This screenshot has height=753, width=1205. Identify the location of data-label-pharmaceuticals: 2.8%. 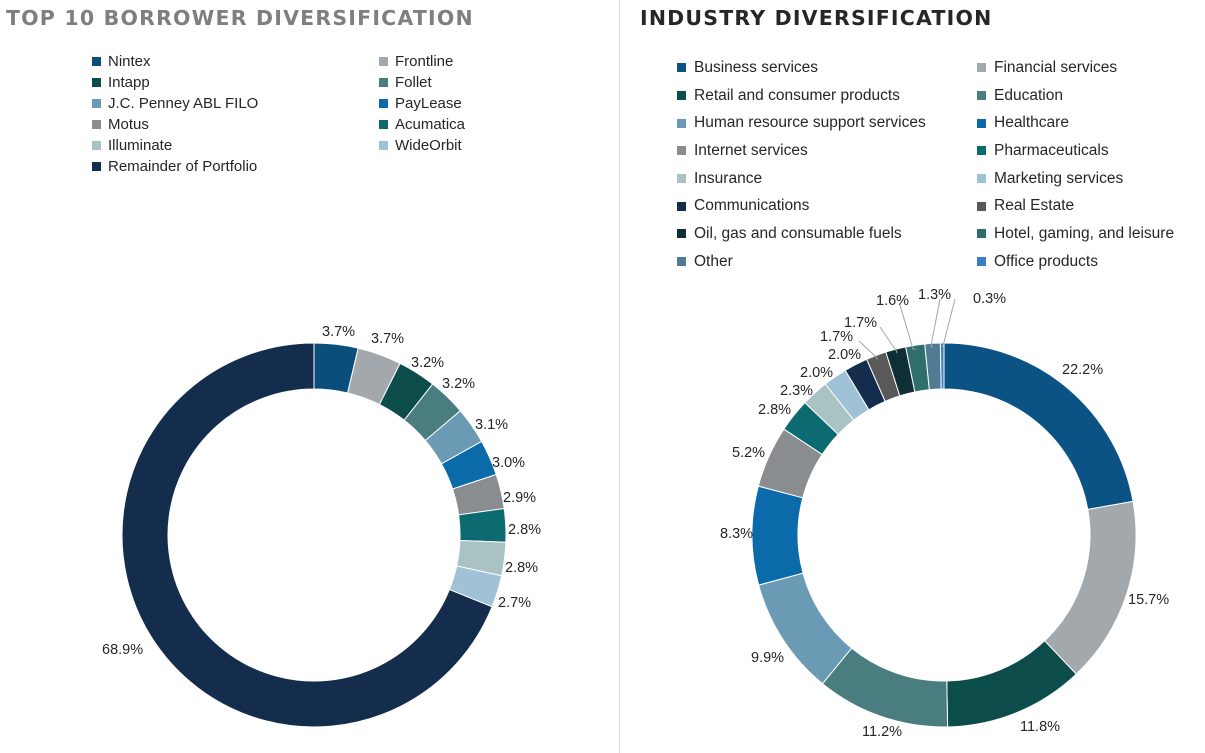
(774, 410).